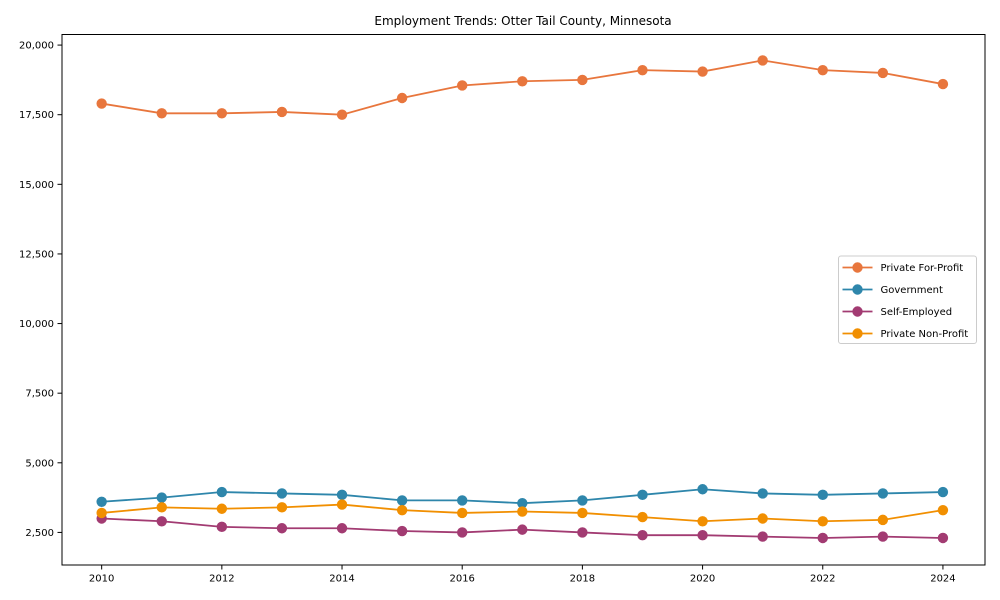  What do you see at coordinates (282, 112) in the screenshot?
I see `data-point-private-for-profit-2013` at bounding box center [282, 112].